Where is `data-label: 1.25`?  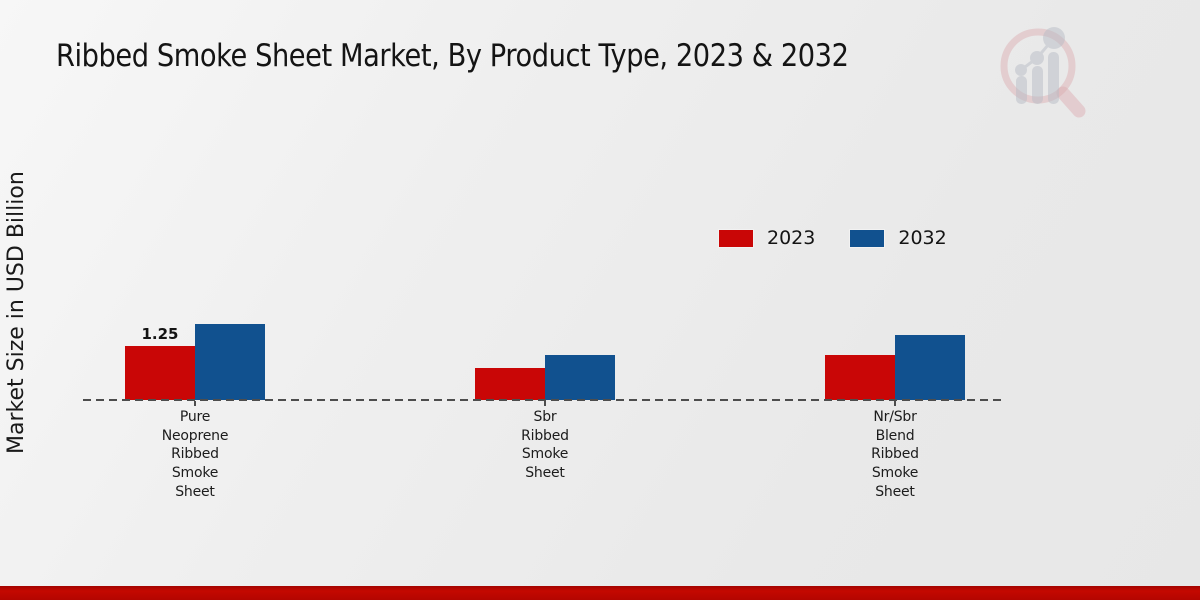 data-label: 1.25 is located at coordinates (160, 334).